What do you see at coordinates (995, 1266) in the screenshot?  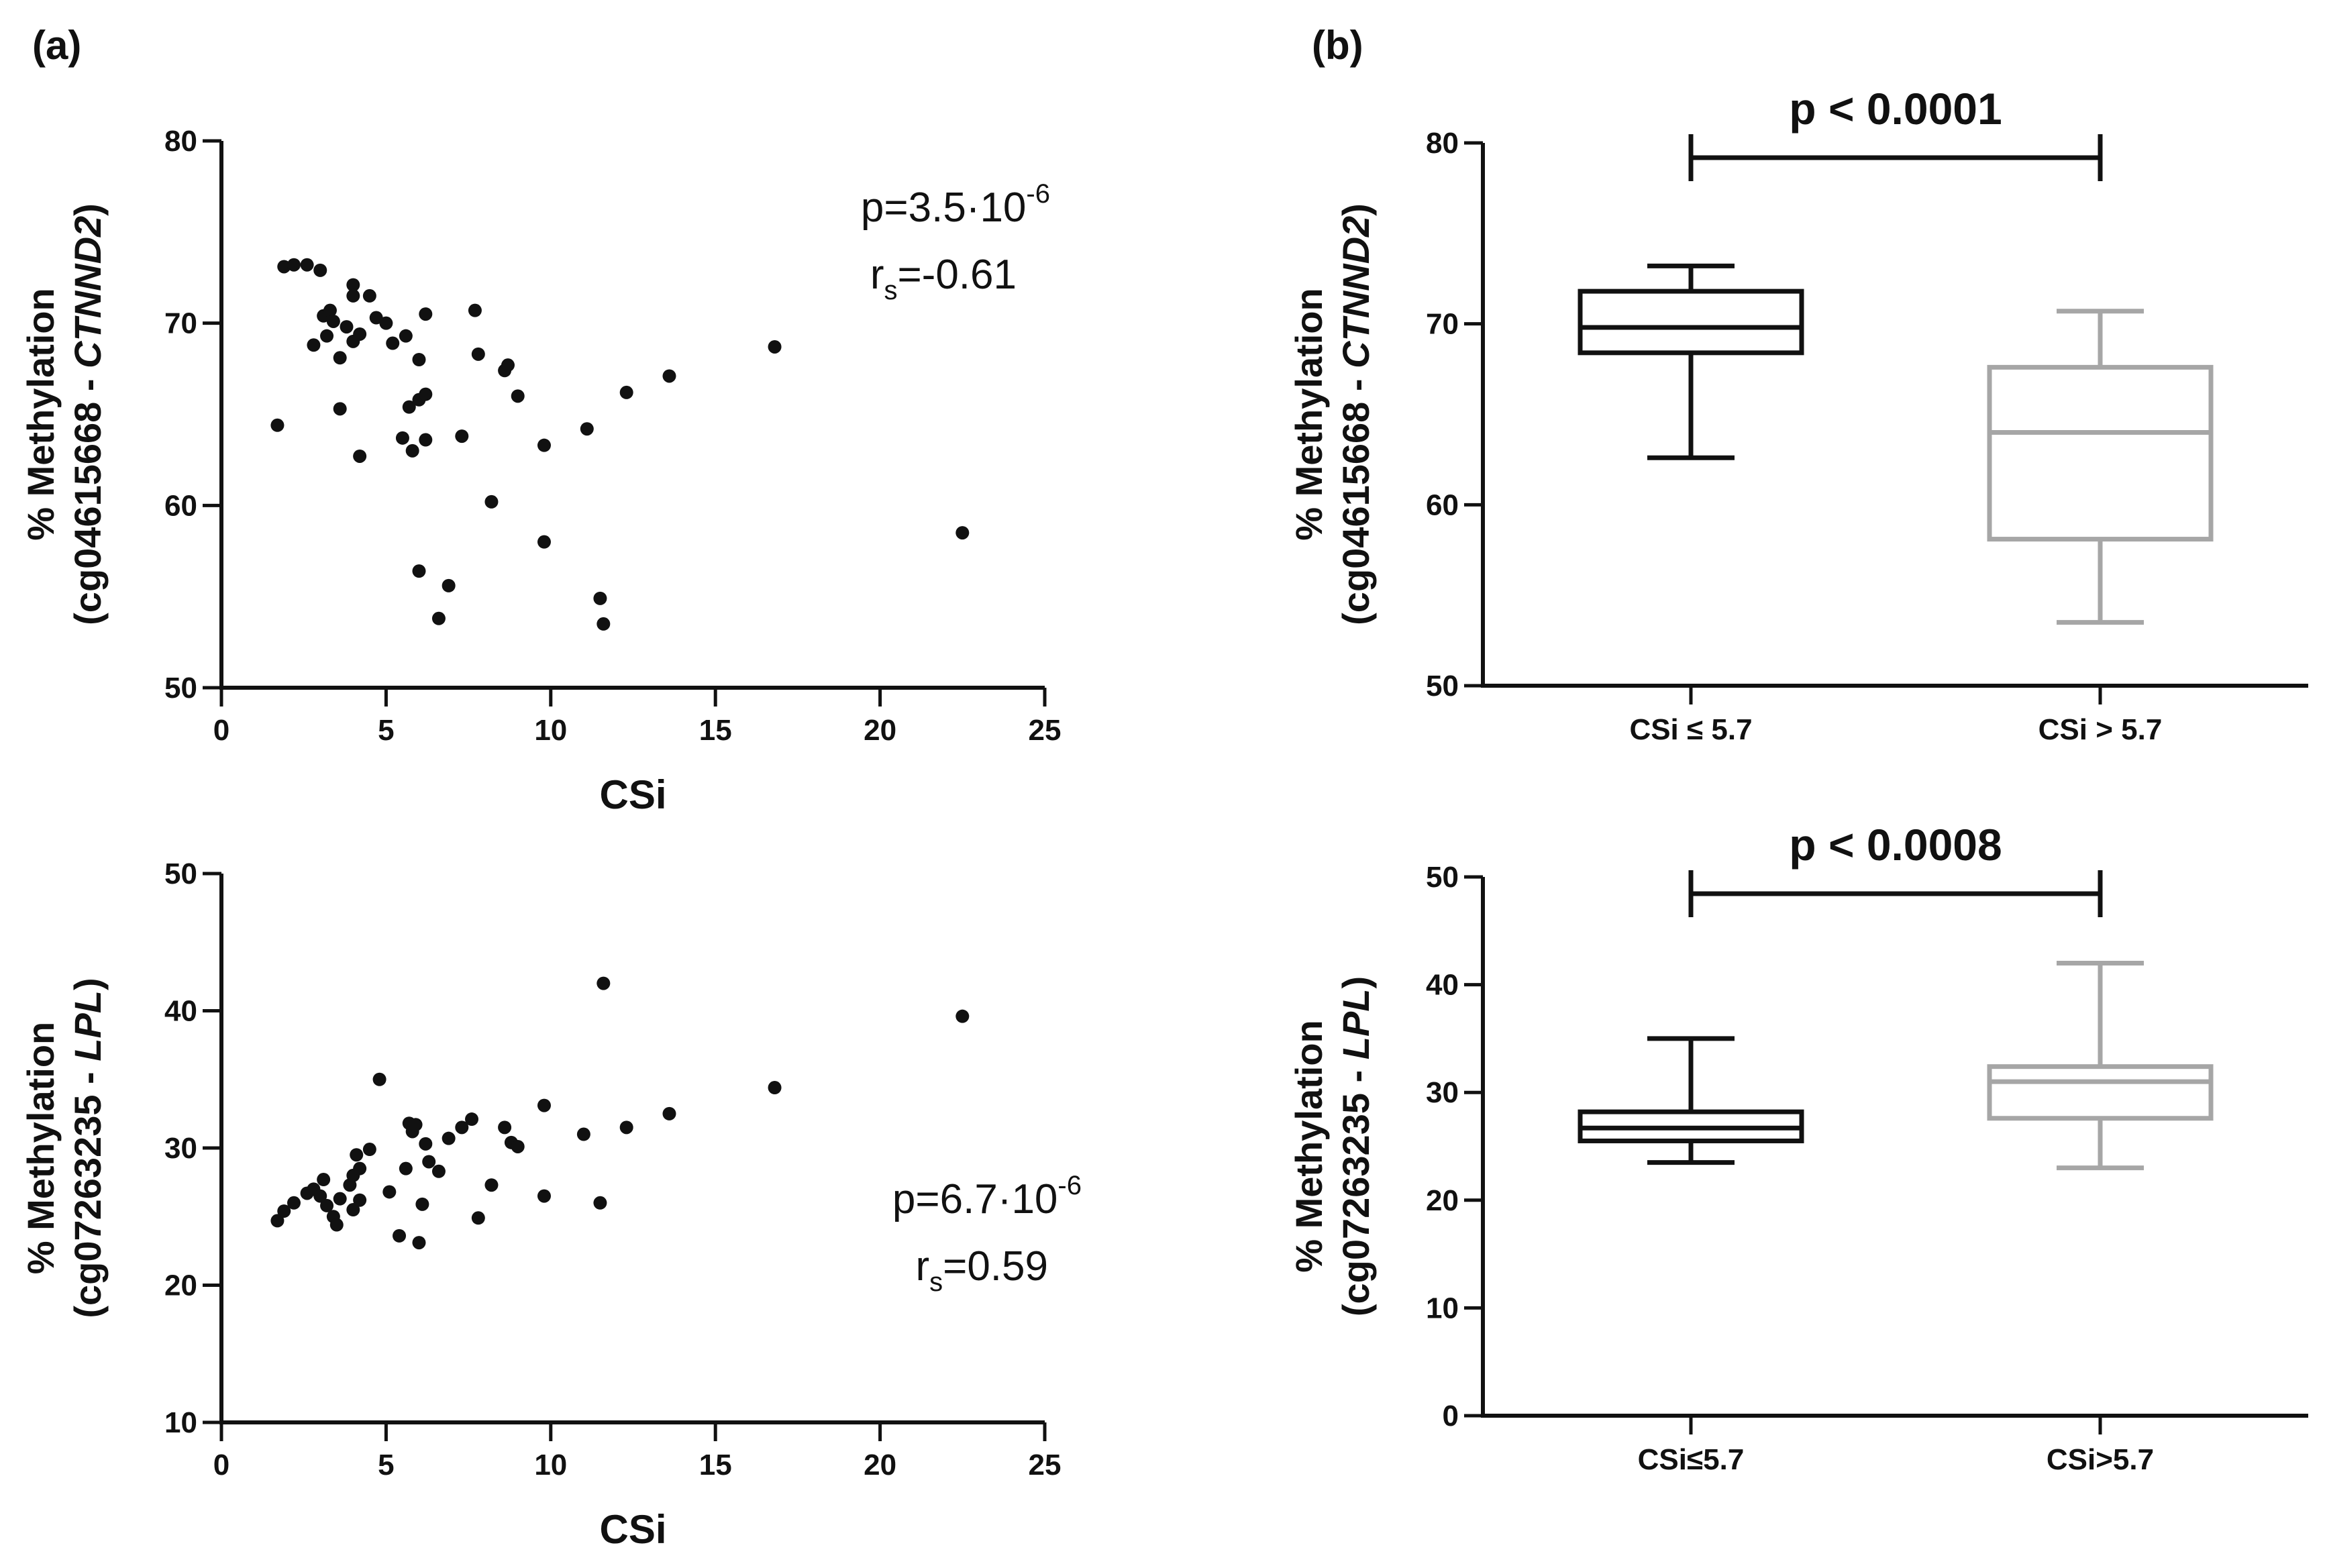 I see `rs-value: =0.59` at bounding box center [995, 1266].